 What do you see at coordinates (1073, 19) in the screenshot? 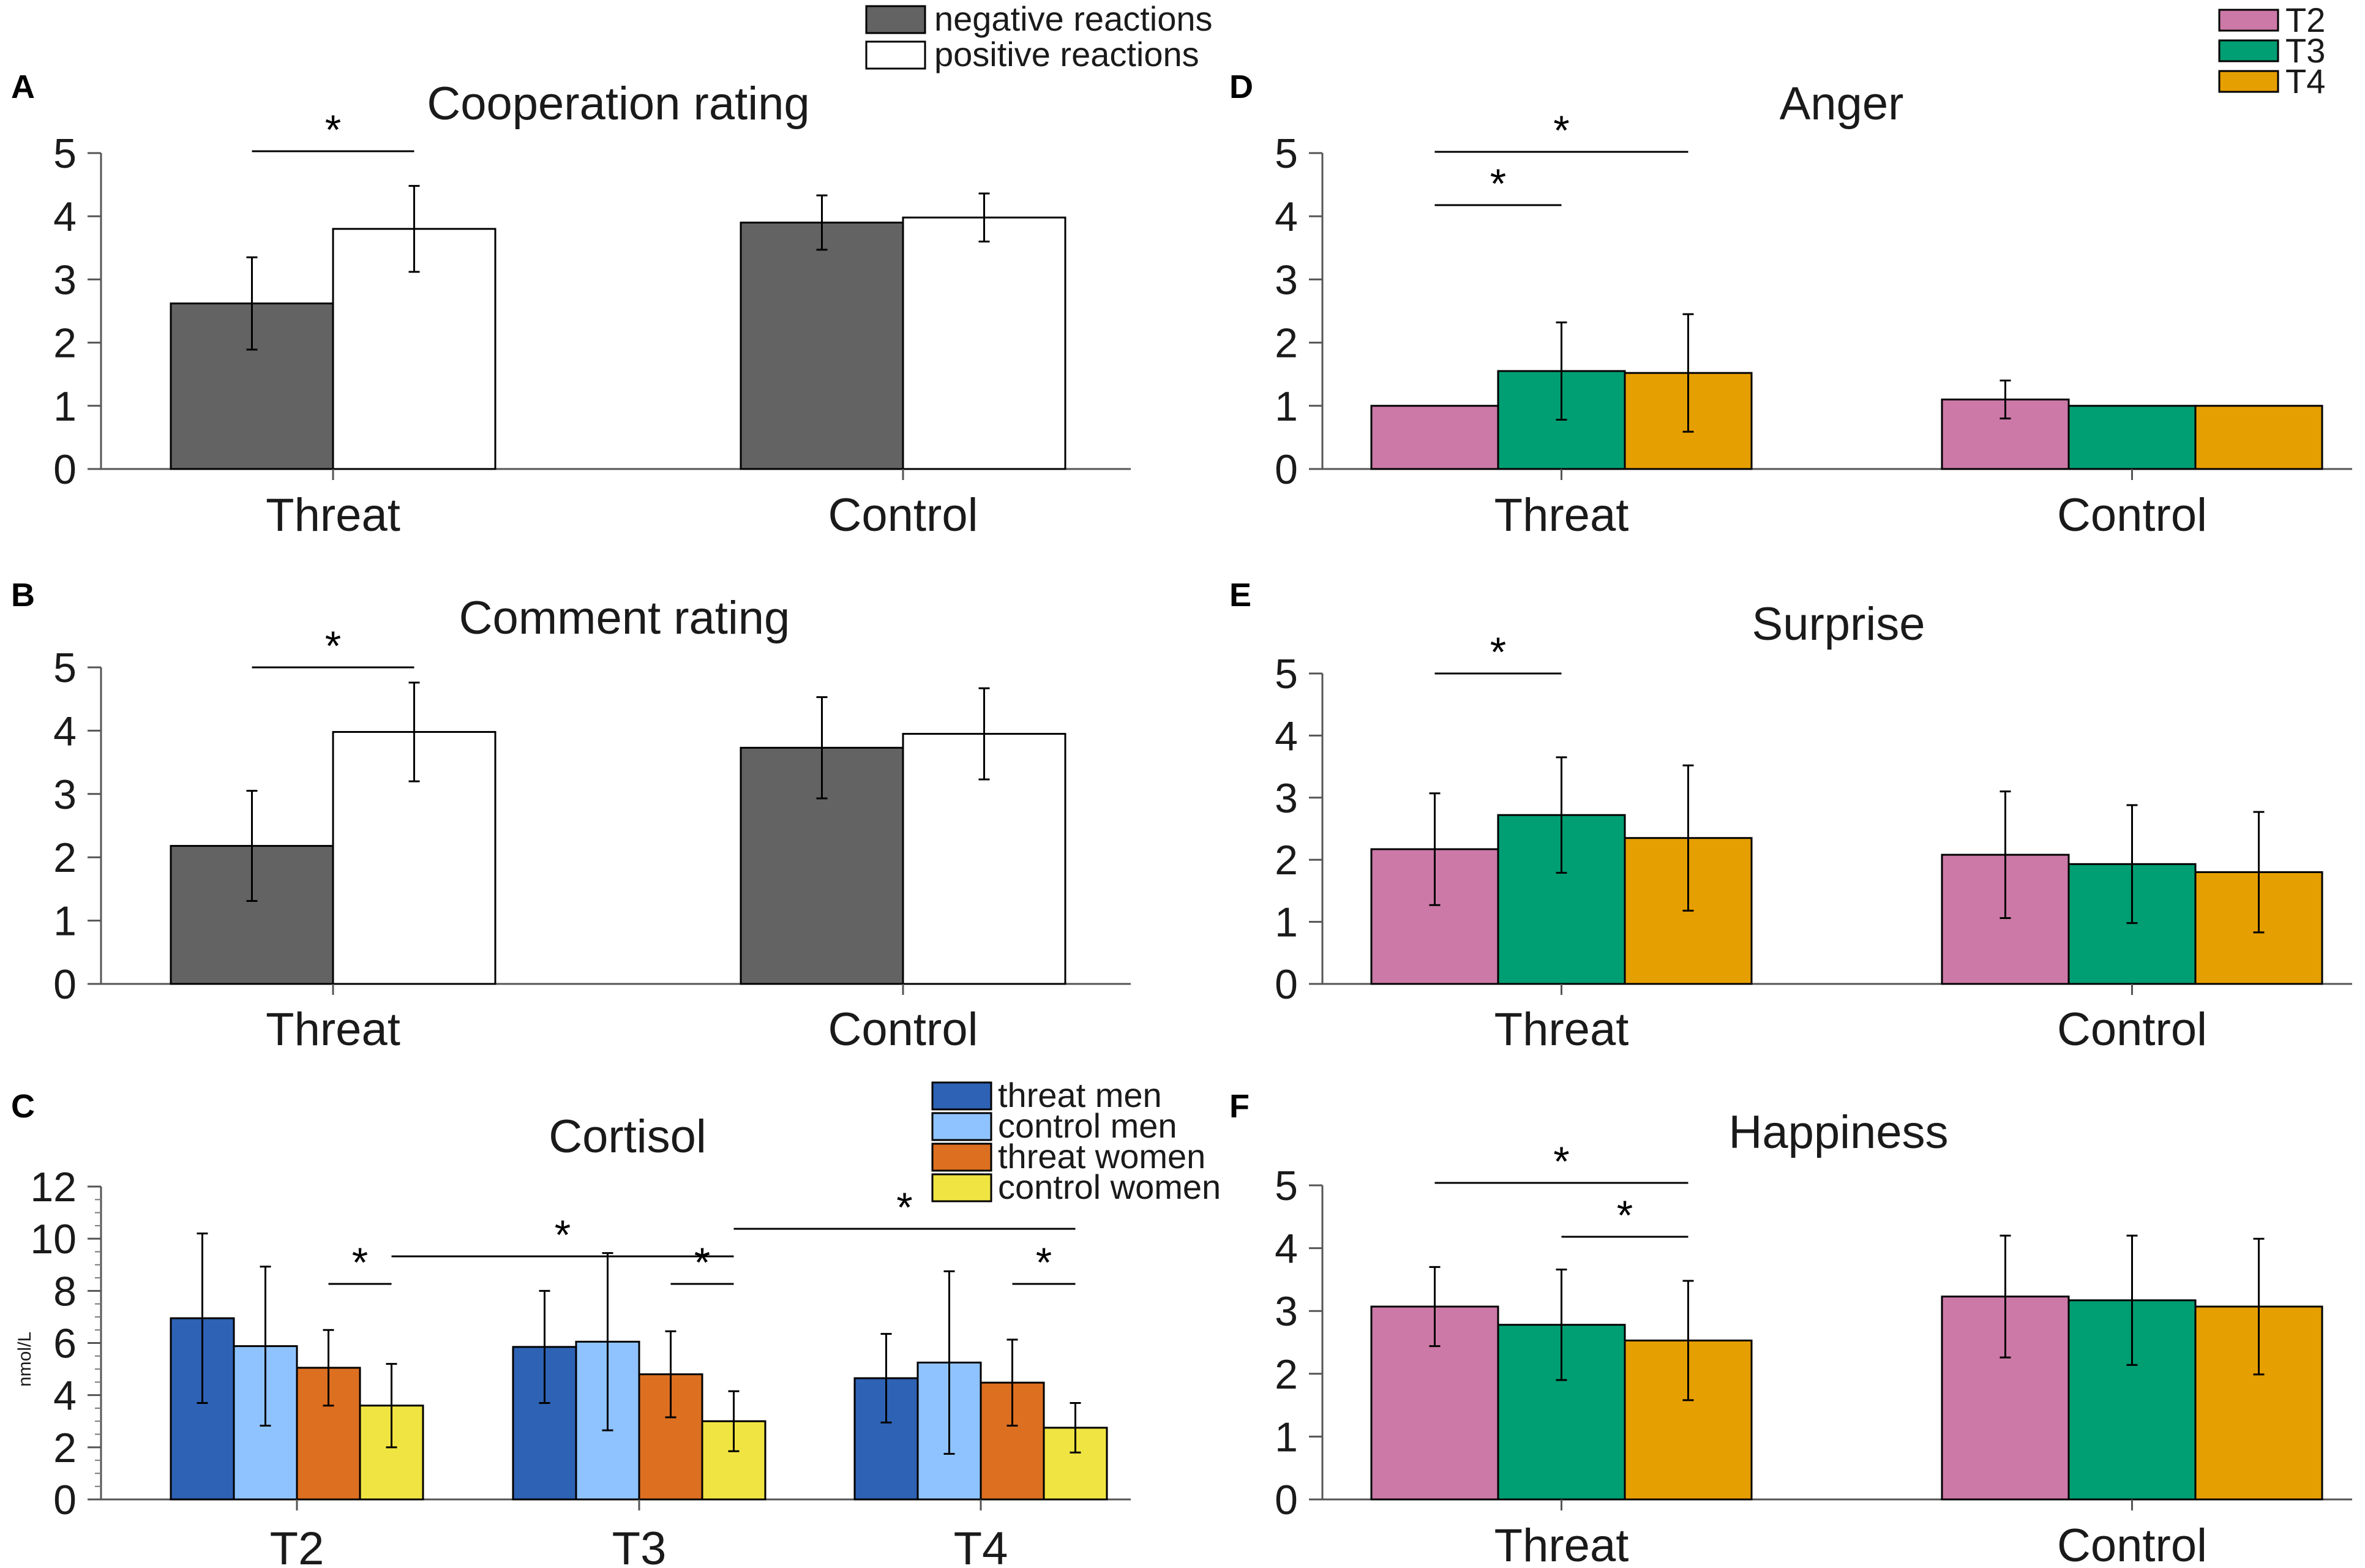
I see `legend-label-negative: negative reactions` at bounding box center [1073, 19].